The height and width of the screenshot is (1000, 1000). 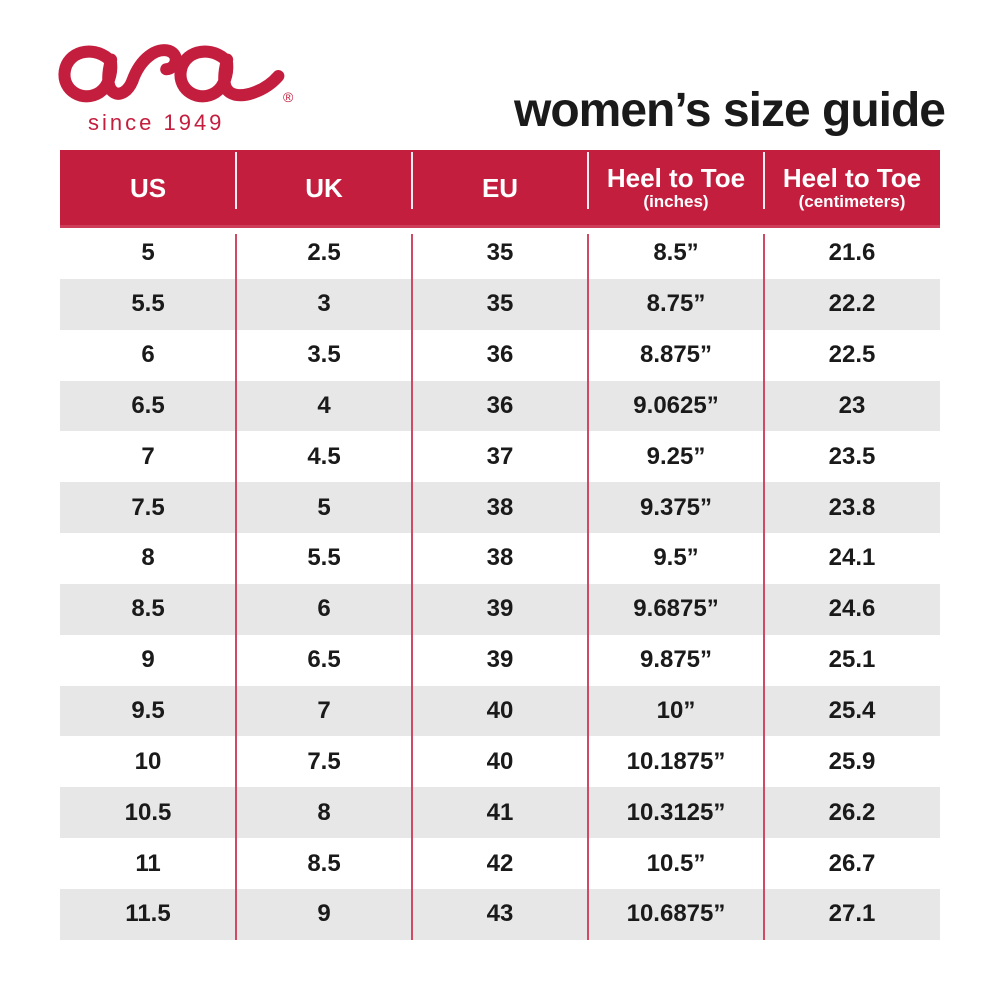 What do you see at coordinates (324, 761) in the screenshot?
I see `table-cell-uk-size: 7.5` at bounding box center [324, 761].